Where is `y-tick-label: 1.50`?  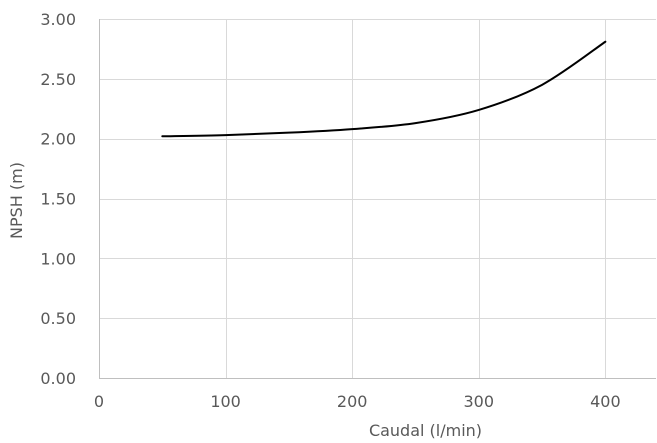
y-tick-label: 1.50 is located at coordinates (58, 199).